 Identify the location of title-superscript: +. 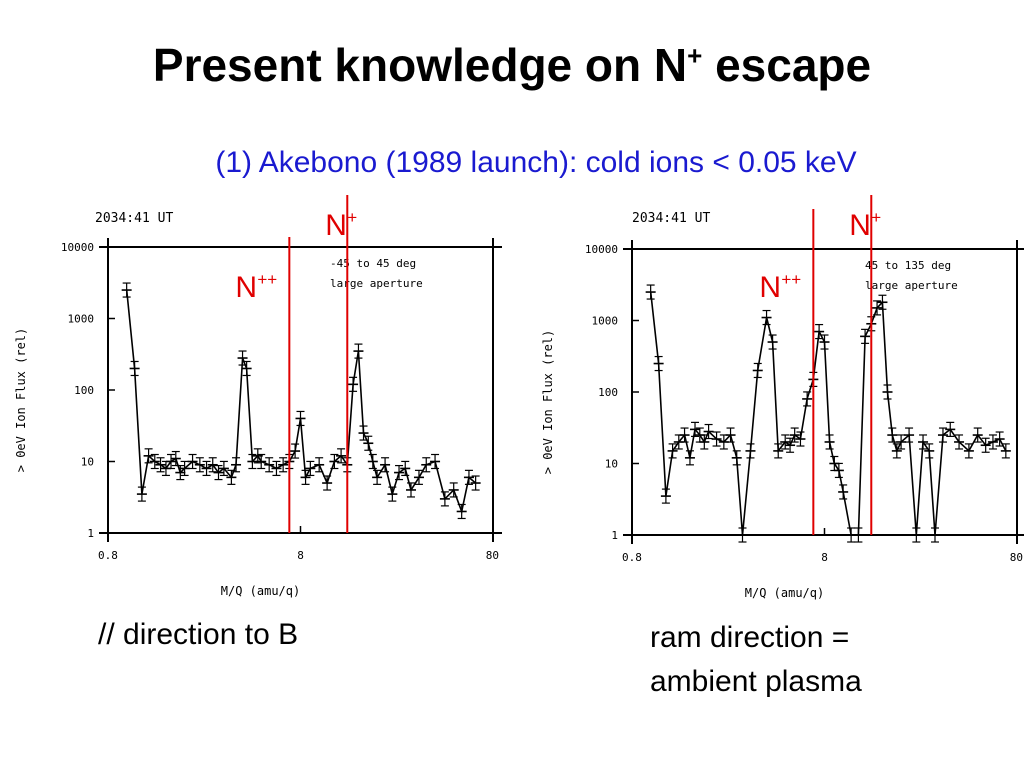
(695, 55).